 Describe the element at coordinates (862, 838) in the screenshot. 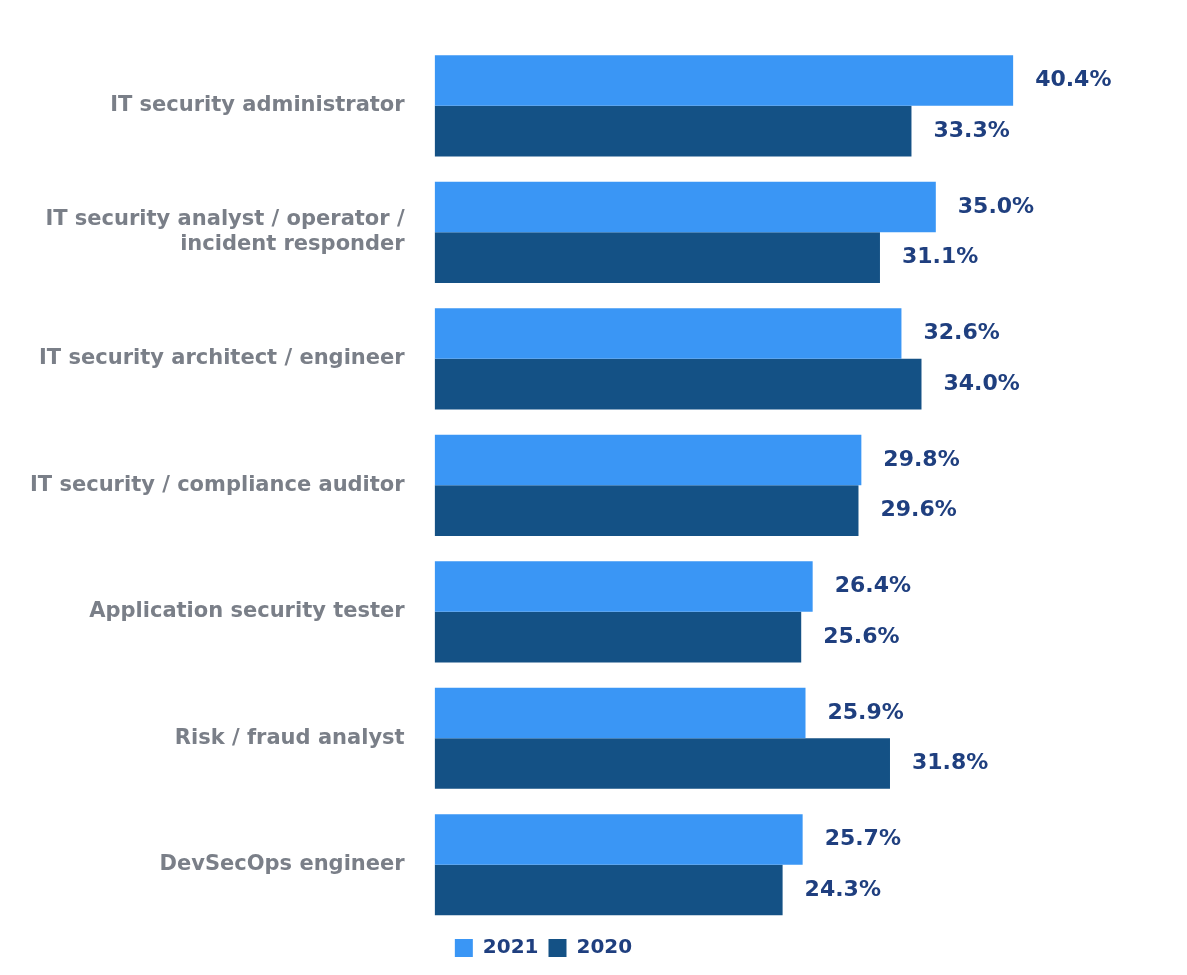

I see `data-label: 25.7%` at that location.